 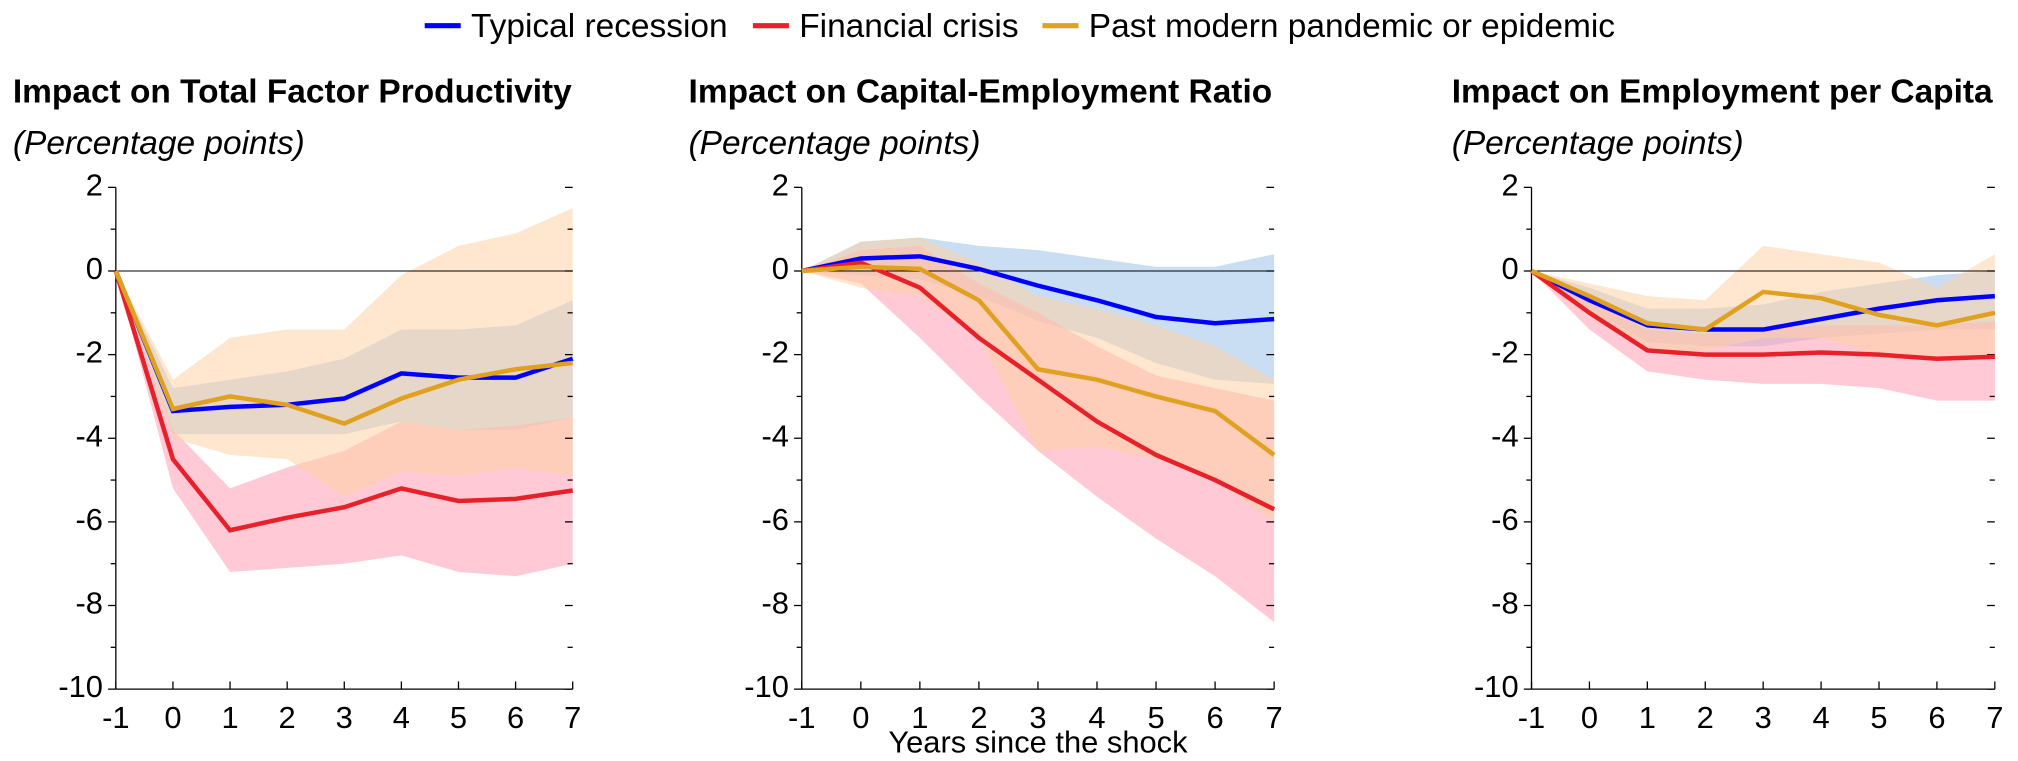 What do you see at coordinates (599, 26) in the screenshot?
I see `legend-label: Typical recession` at bounding box center [599, 26].